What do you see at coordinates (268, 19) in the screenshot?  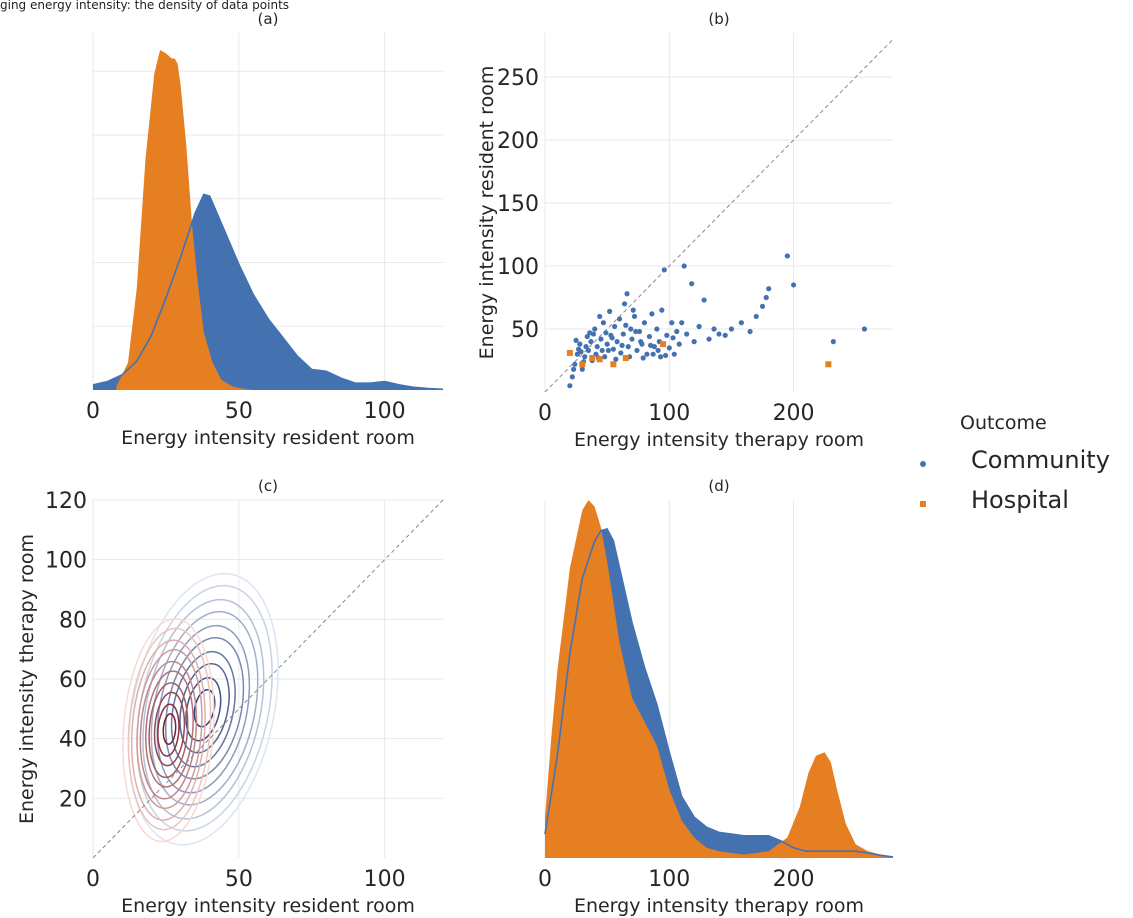 I see `panel-title-a: (a)` at bounding box center [268, 19].